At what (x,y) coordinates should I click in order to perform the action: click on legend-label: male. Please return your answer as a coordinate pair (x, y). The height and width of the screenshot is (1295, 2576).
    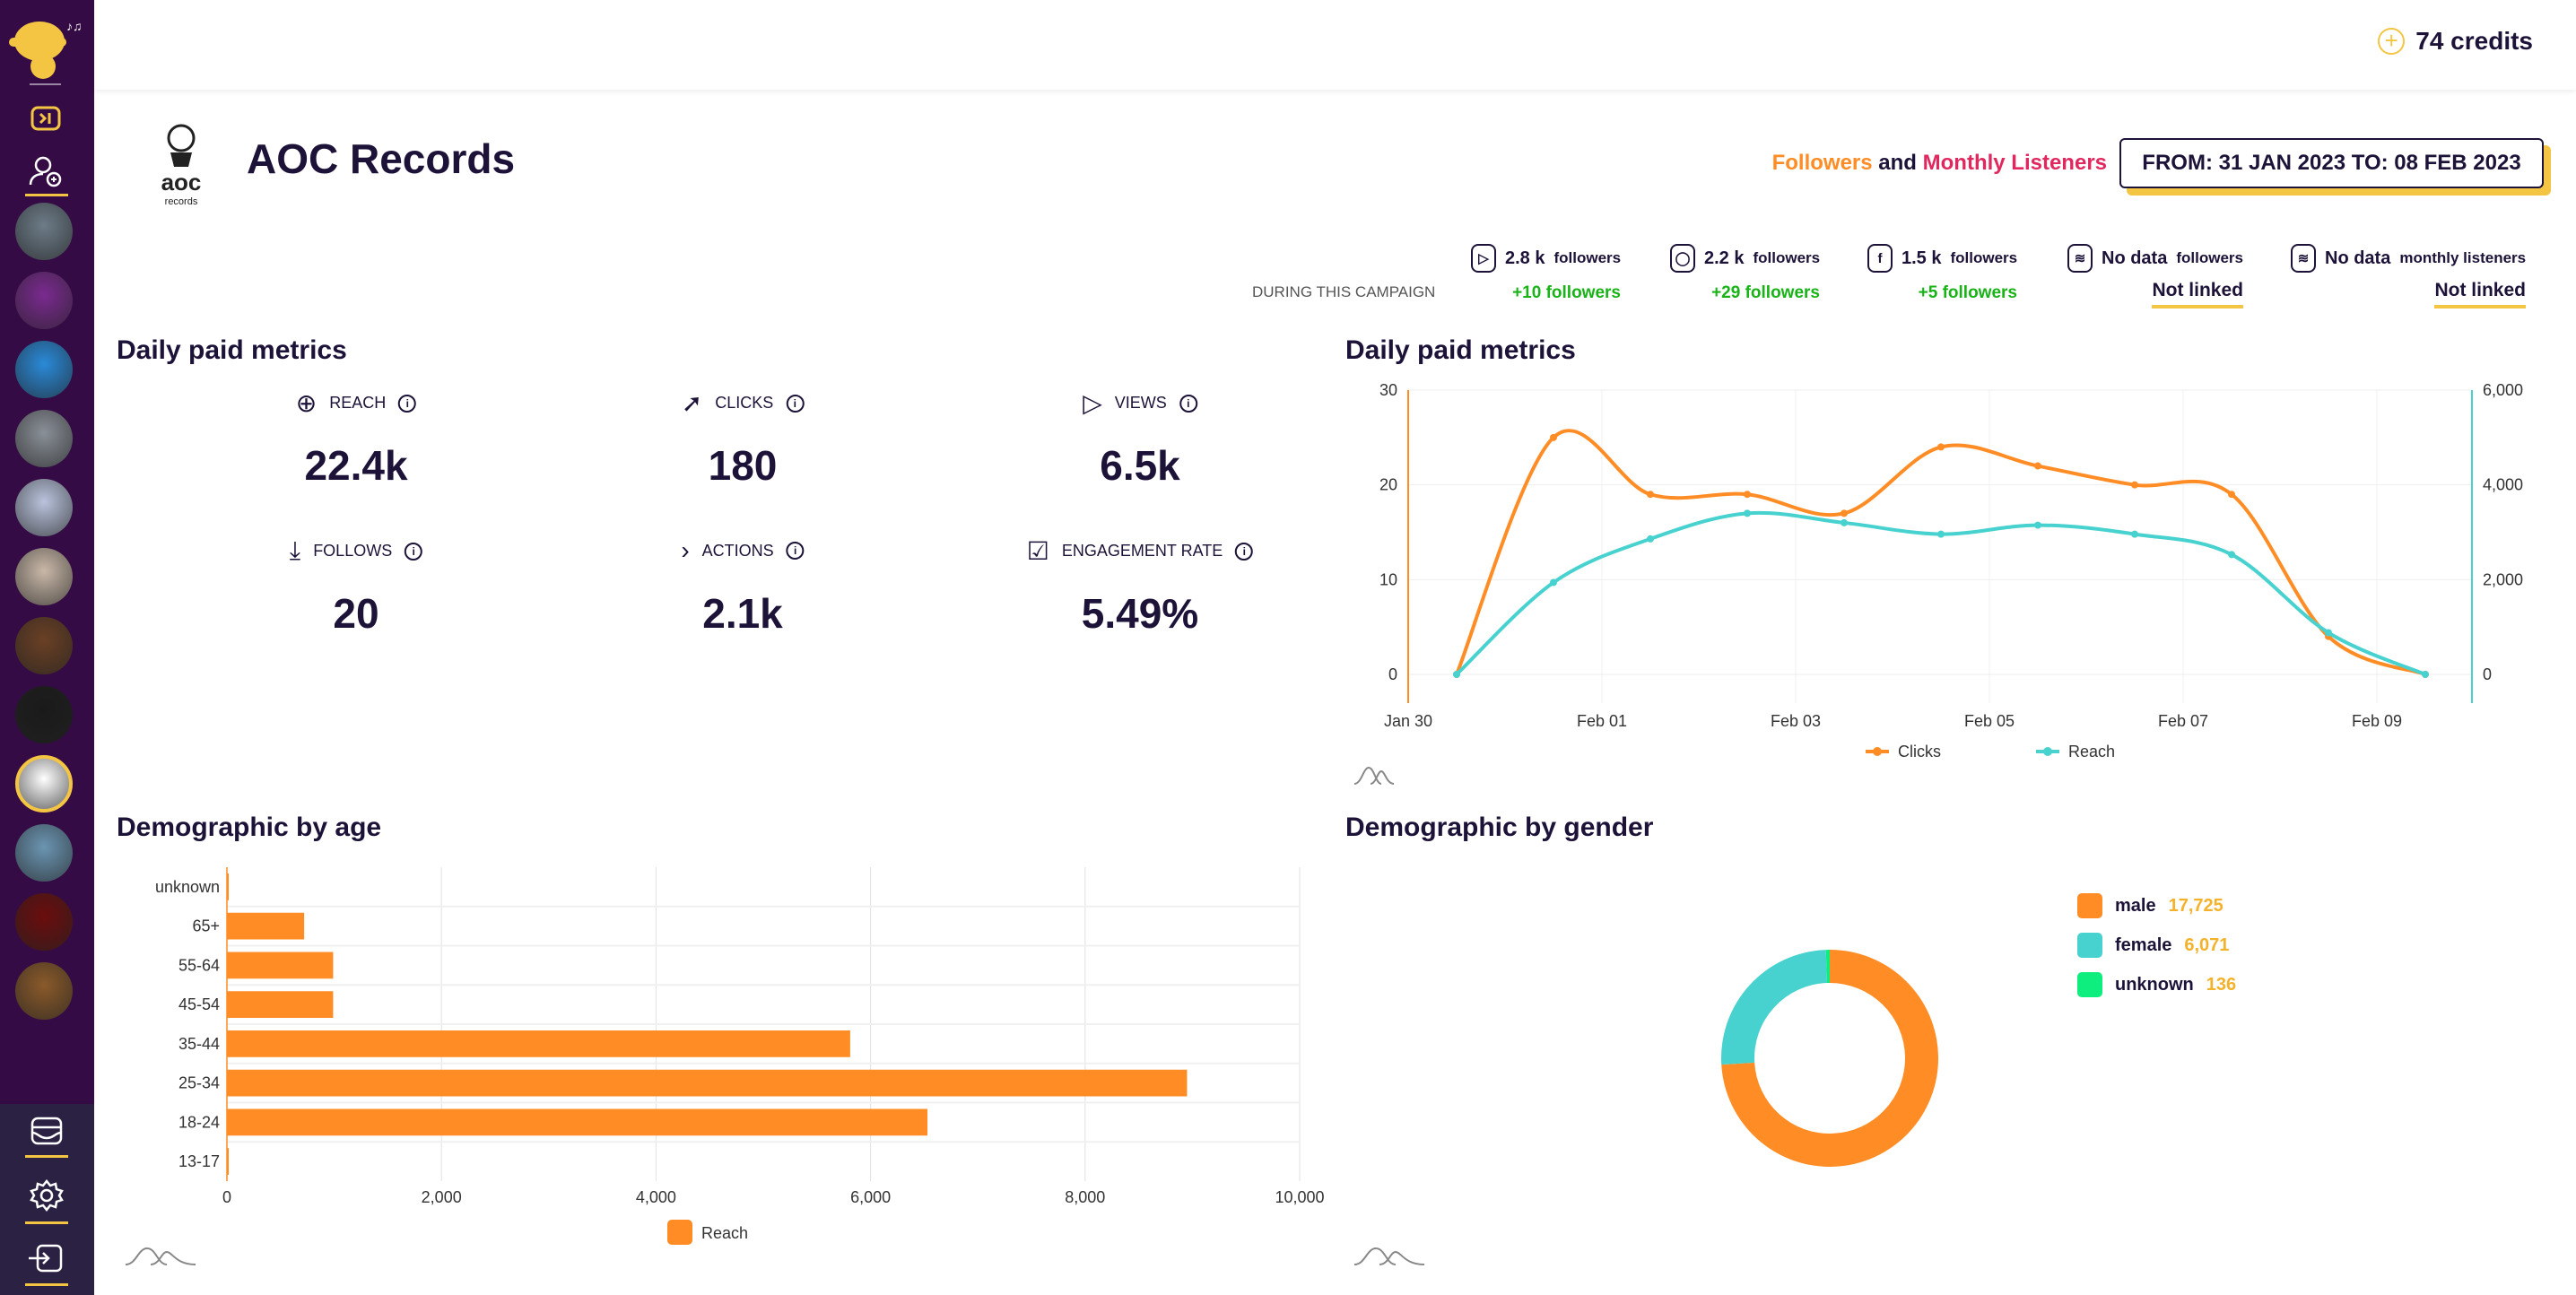
    Looking at the image, I should click on (2135, 905).